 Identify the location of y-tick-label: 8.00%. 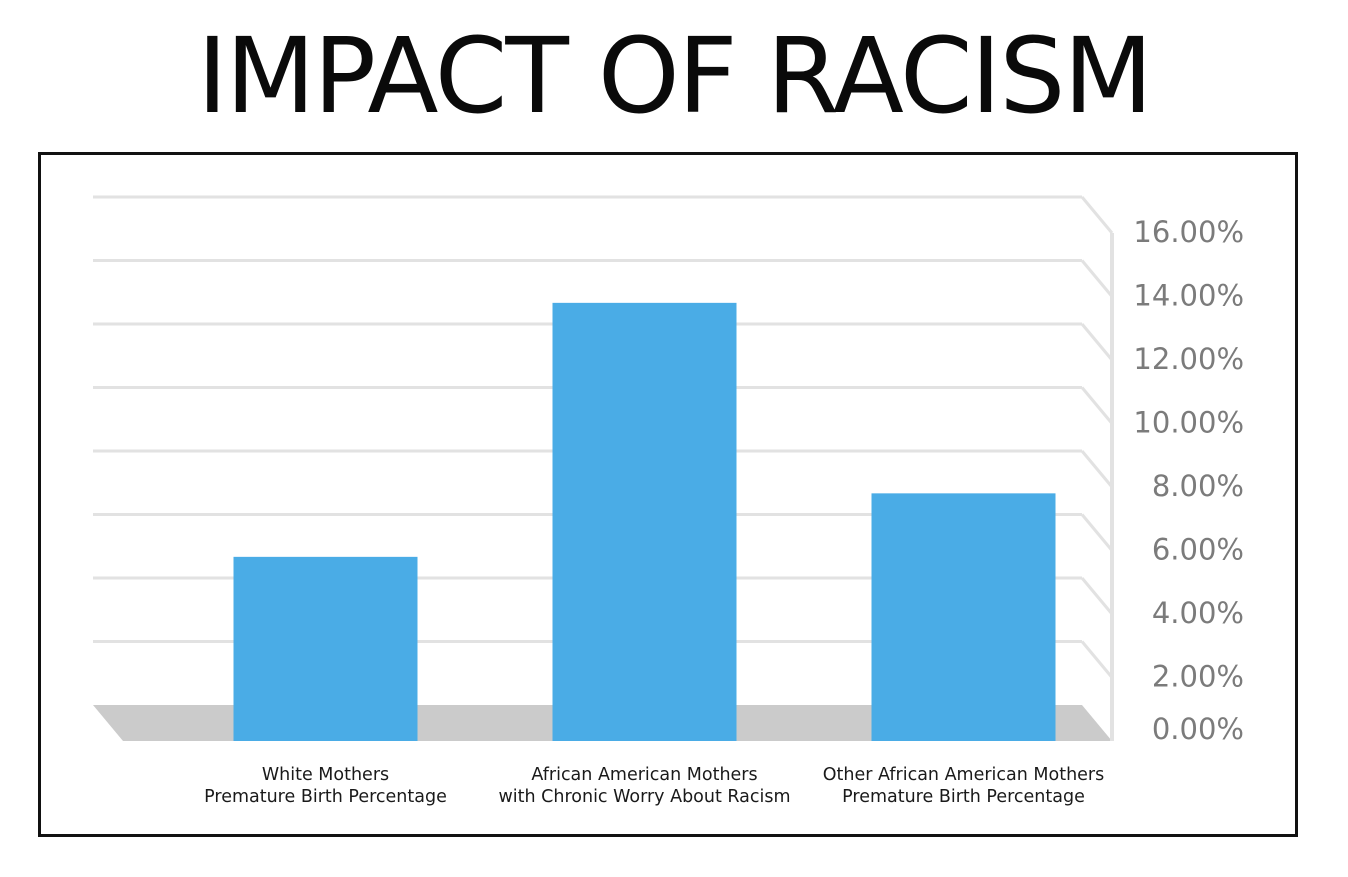
(1198, 486).